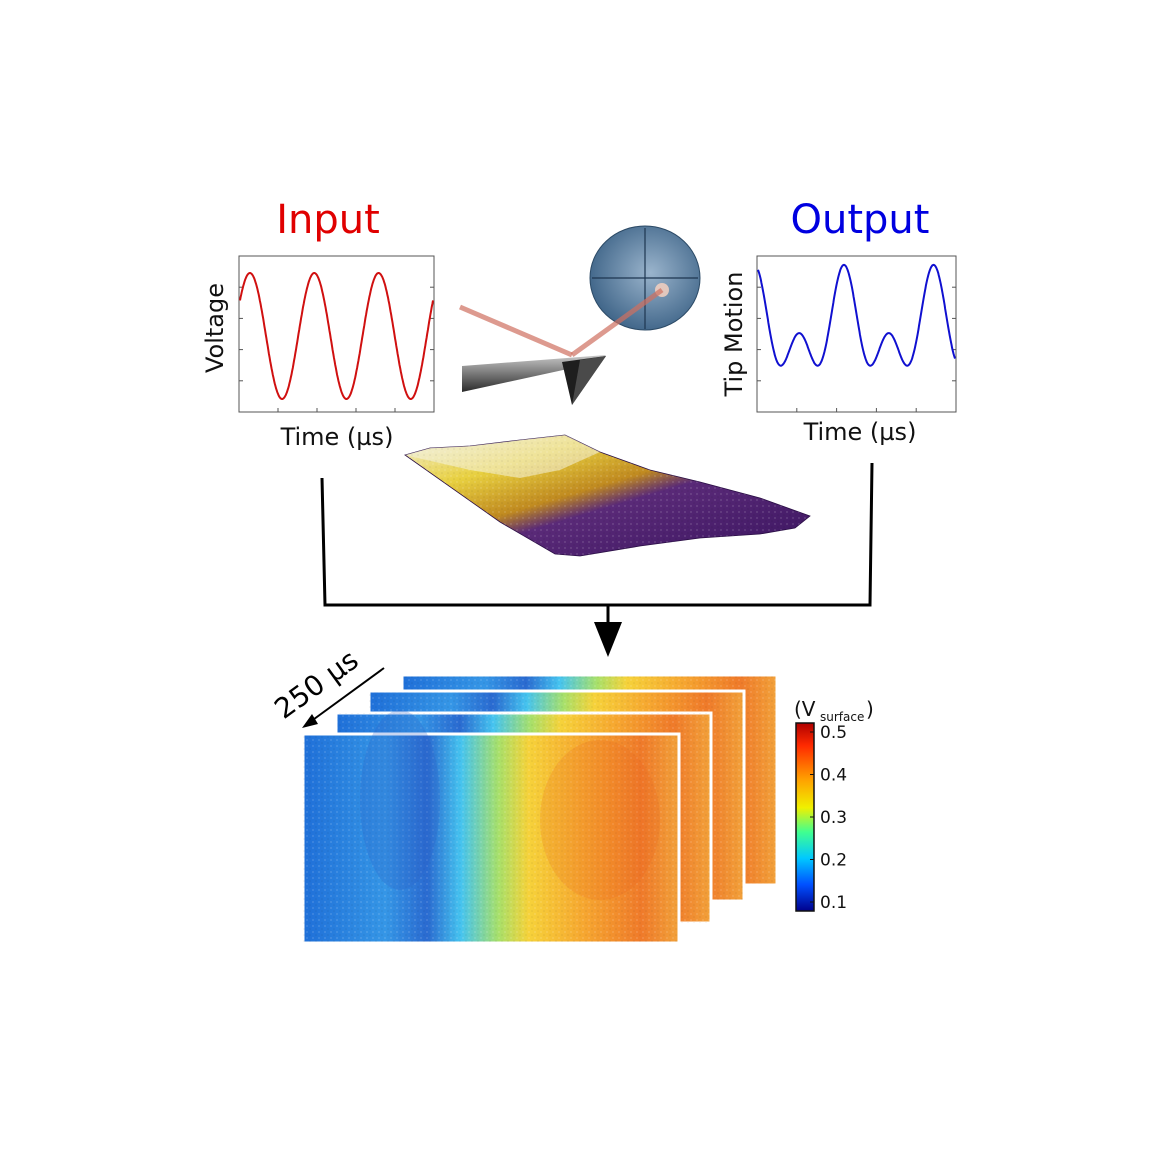  What do you see at coordinates (805, 709) in the screenshot?
I see `colorbar-title-prefix: (V` at bounding box center [805, 709].